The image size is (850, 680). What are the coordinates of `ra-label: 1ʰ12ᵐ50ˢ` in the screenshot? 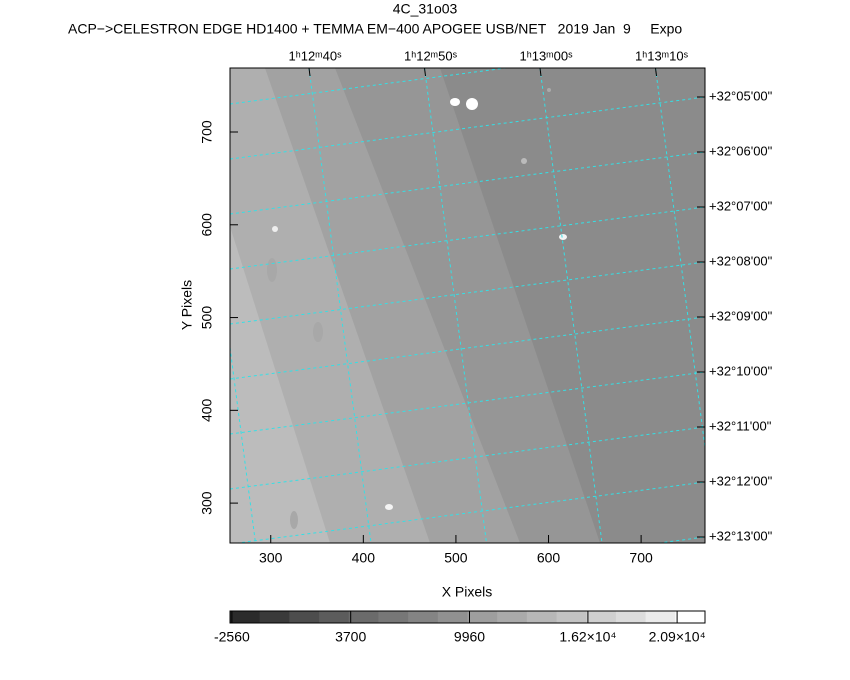 It's located at (431, 55).